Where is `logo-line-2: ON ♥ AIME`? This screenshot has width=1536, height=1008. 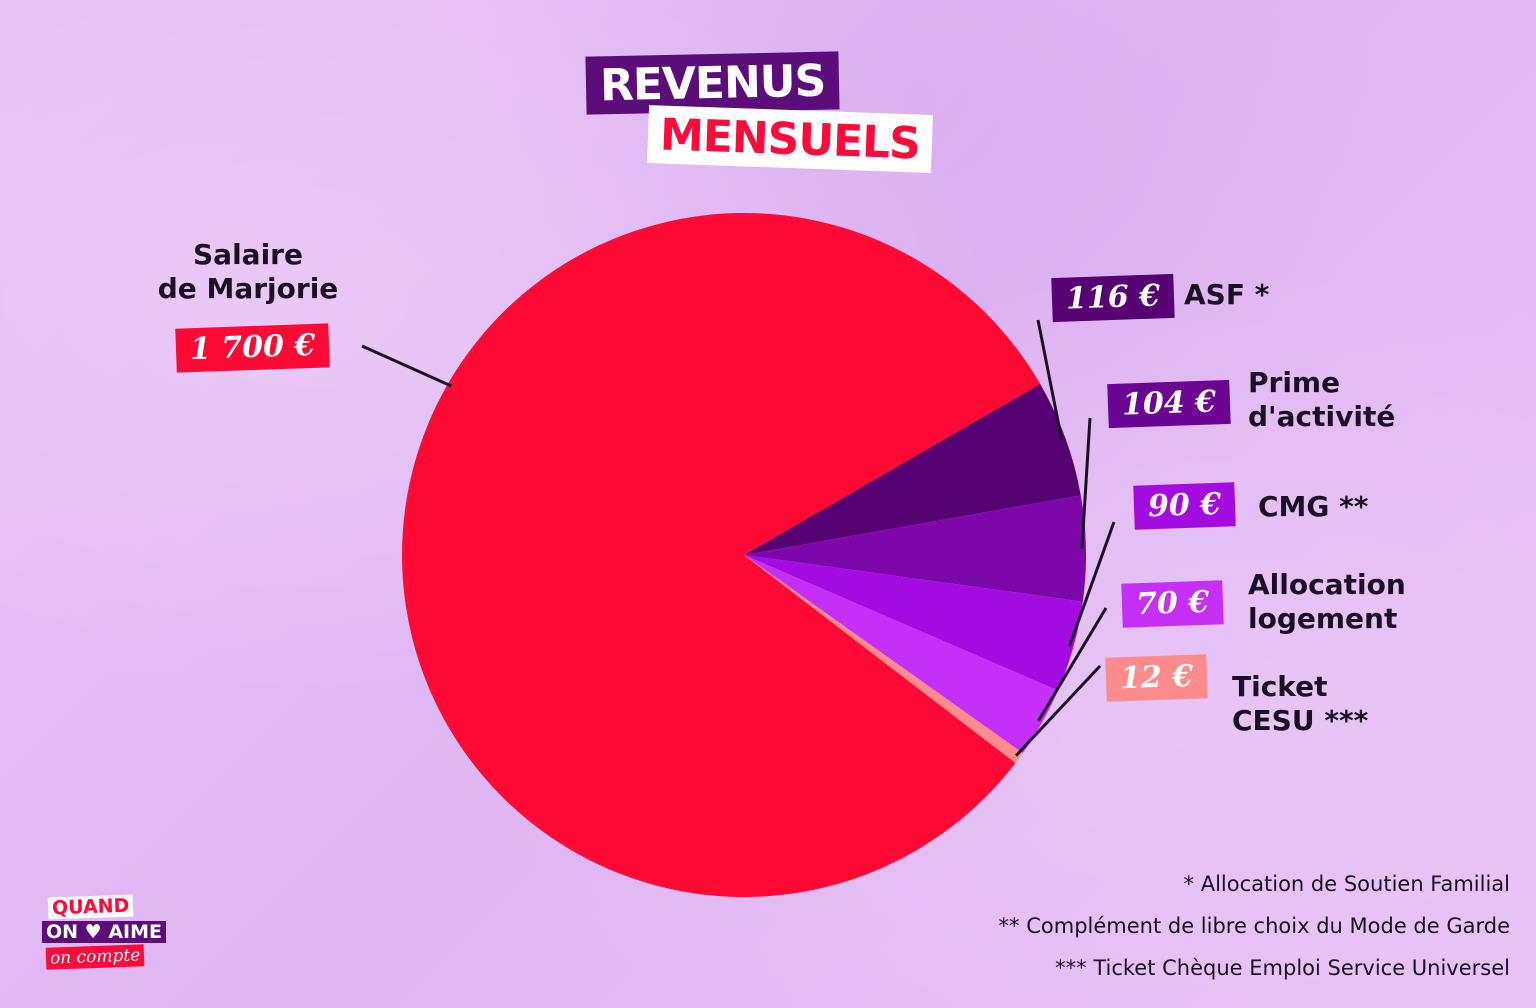
logo-line-2: ON ♥ AIME is located at coordinates (104, 932).